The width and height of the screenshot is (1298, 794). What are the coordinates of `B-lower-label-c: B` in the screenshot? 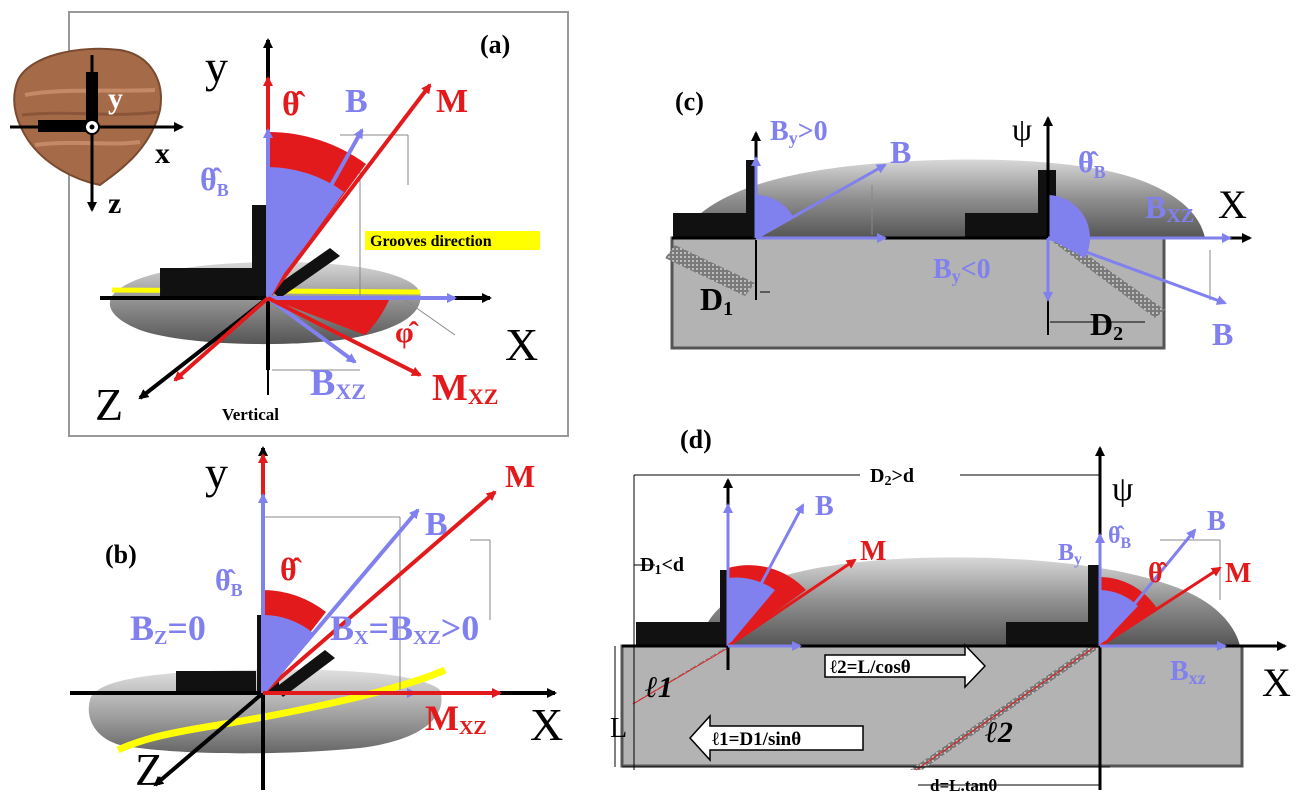 It's located at (1222, 334).